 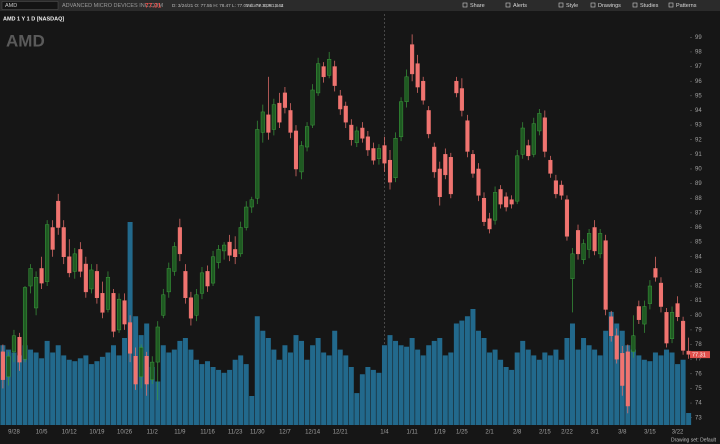 I want to click on button-label: Share, so click(x=477, y=6).